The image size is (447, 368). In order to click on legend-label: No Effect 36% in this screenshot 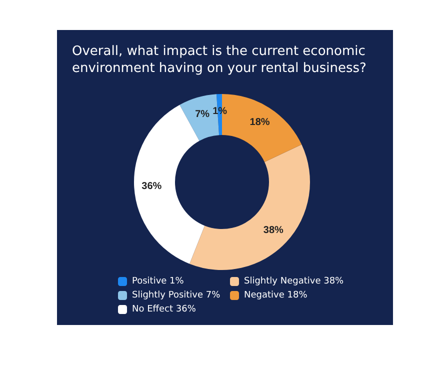, I will do `click(164, 309)`.